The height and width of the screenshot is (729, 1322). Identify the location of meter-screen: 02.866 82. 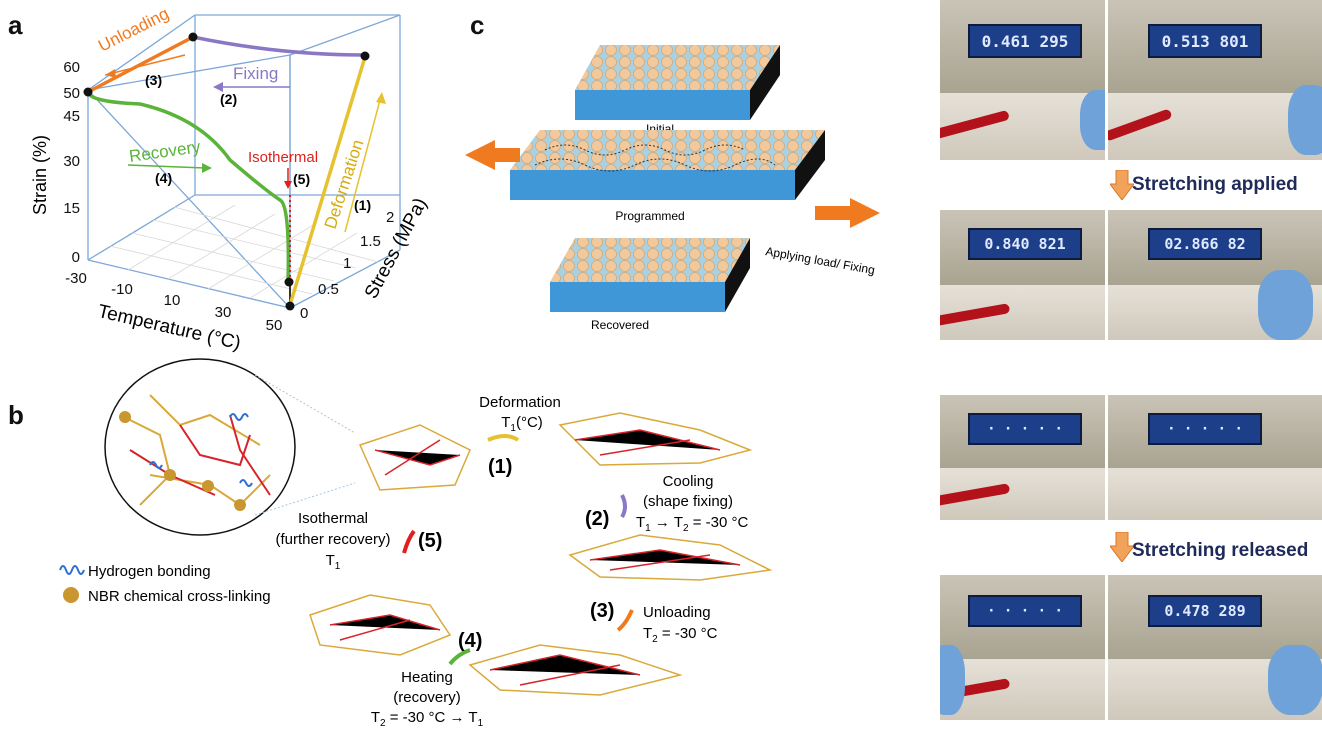
(1205, 244).